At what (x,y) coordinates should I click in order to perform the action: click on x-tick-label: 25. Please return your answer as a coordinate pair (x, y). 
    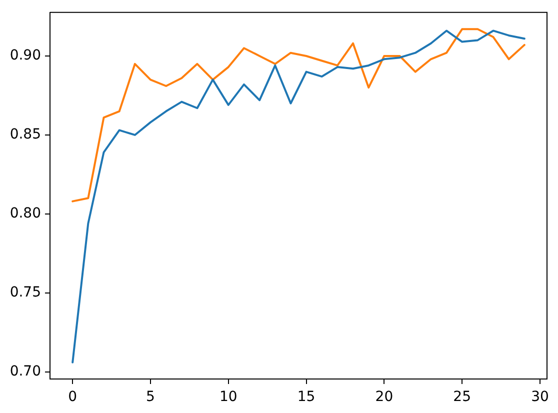
    Looking at the image, I should click on (462, 397).